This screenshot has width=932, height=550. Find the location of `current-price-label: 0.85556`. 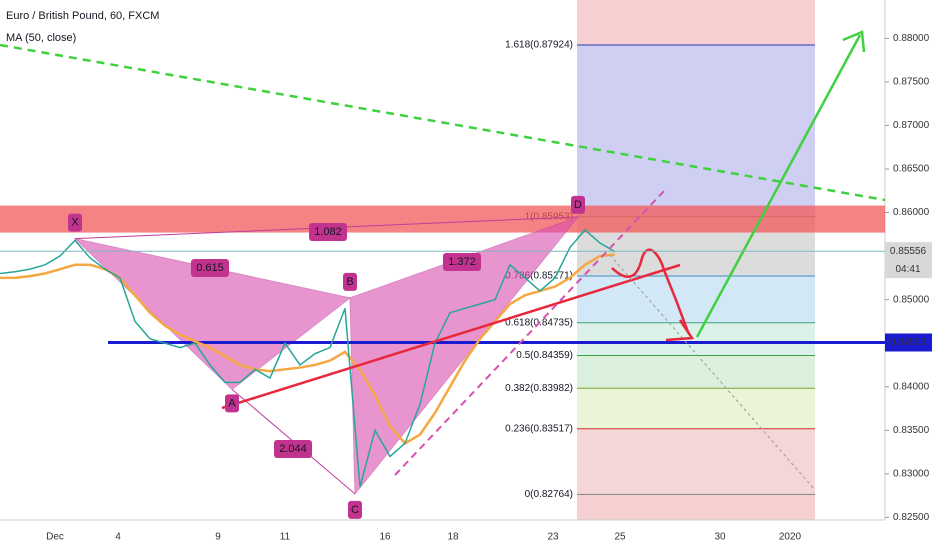

current-price-label: 0.85556 is located at coordinates (908, 251).